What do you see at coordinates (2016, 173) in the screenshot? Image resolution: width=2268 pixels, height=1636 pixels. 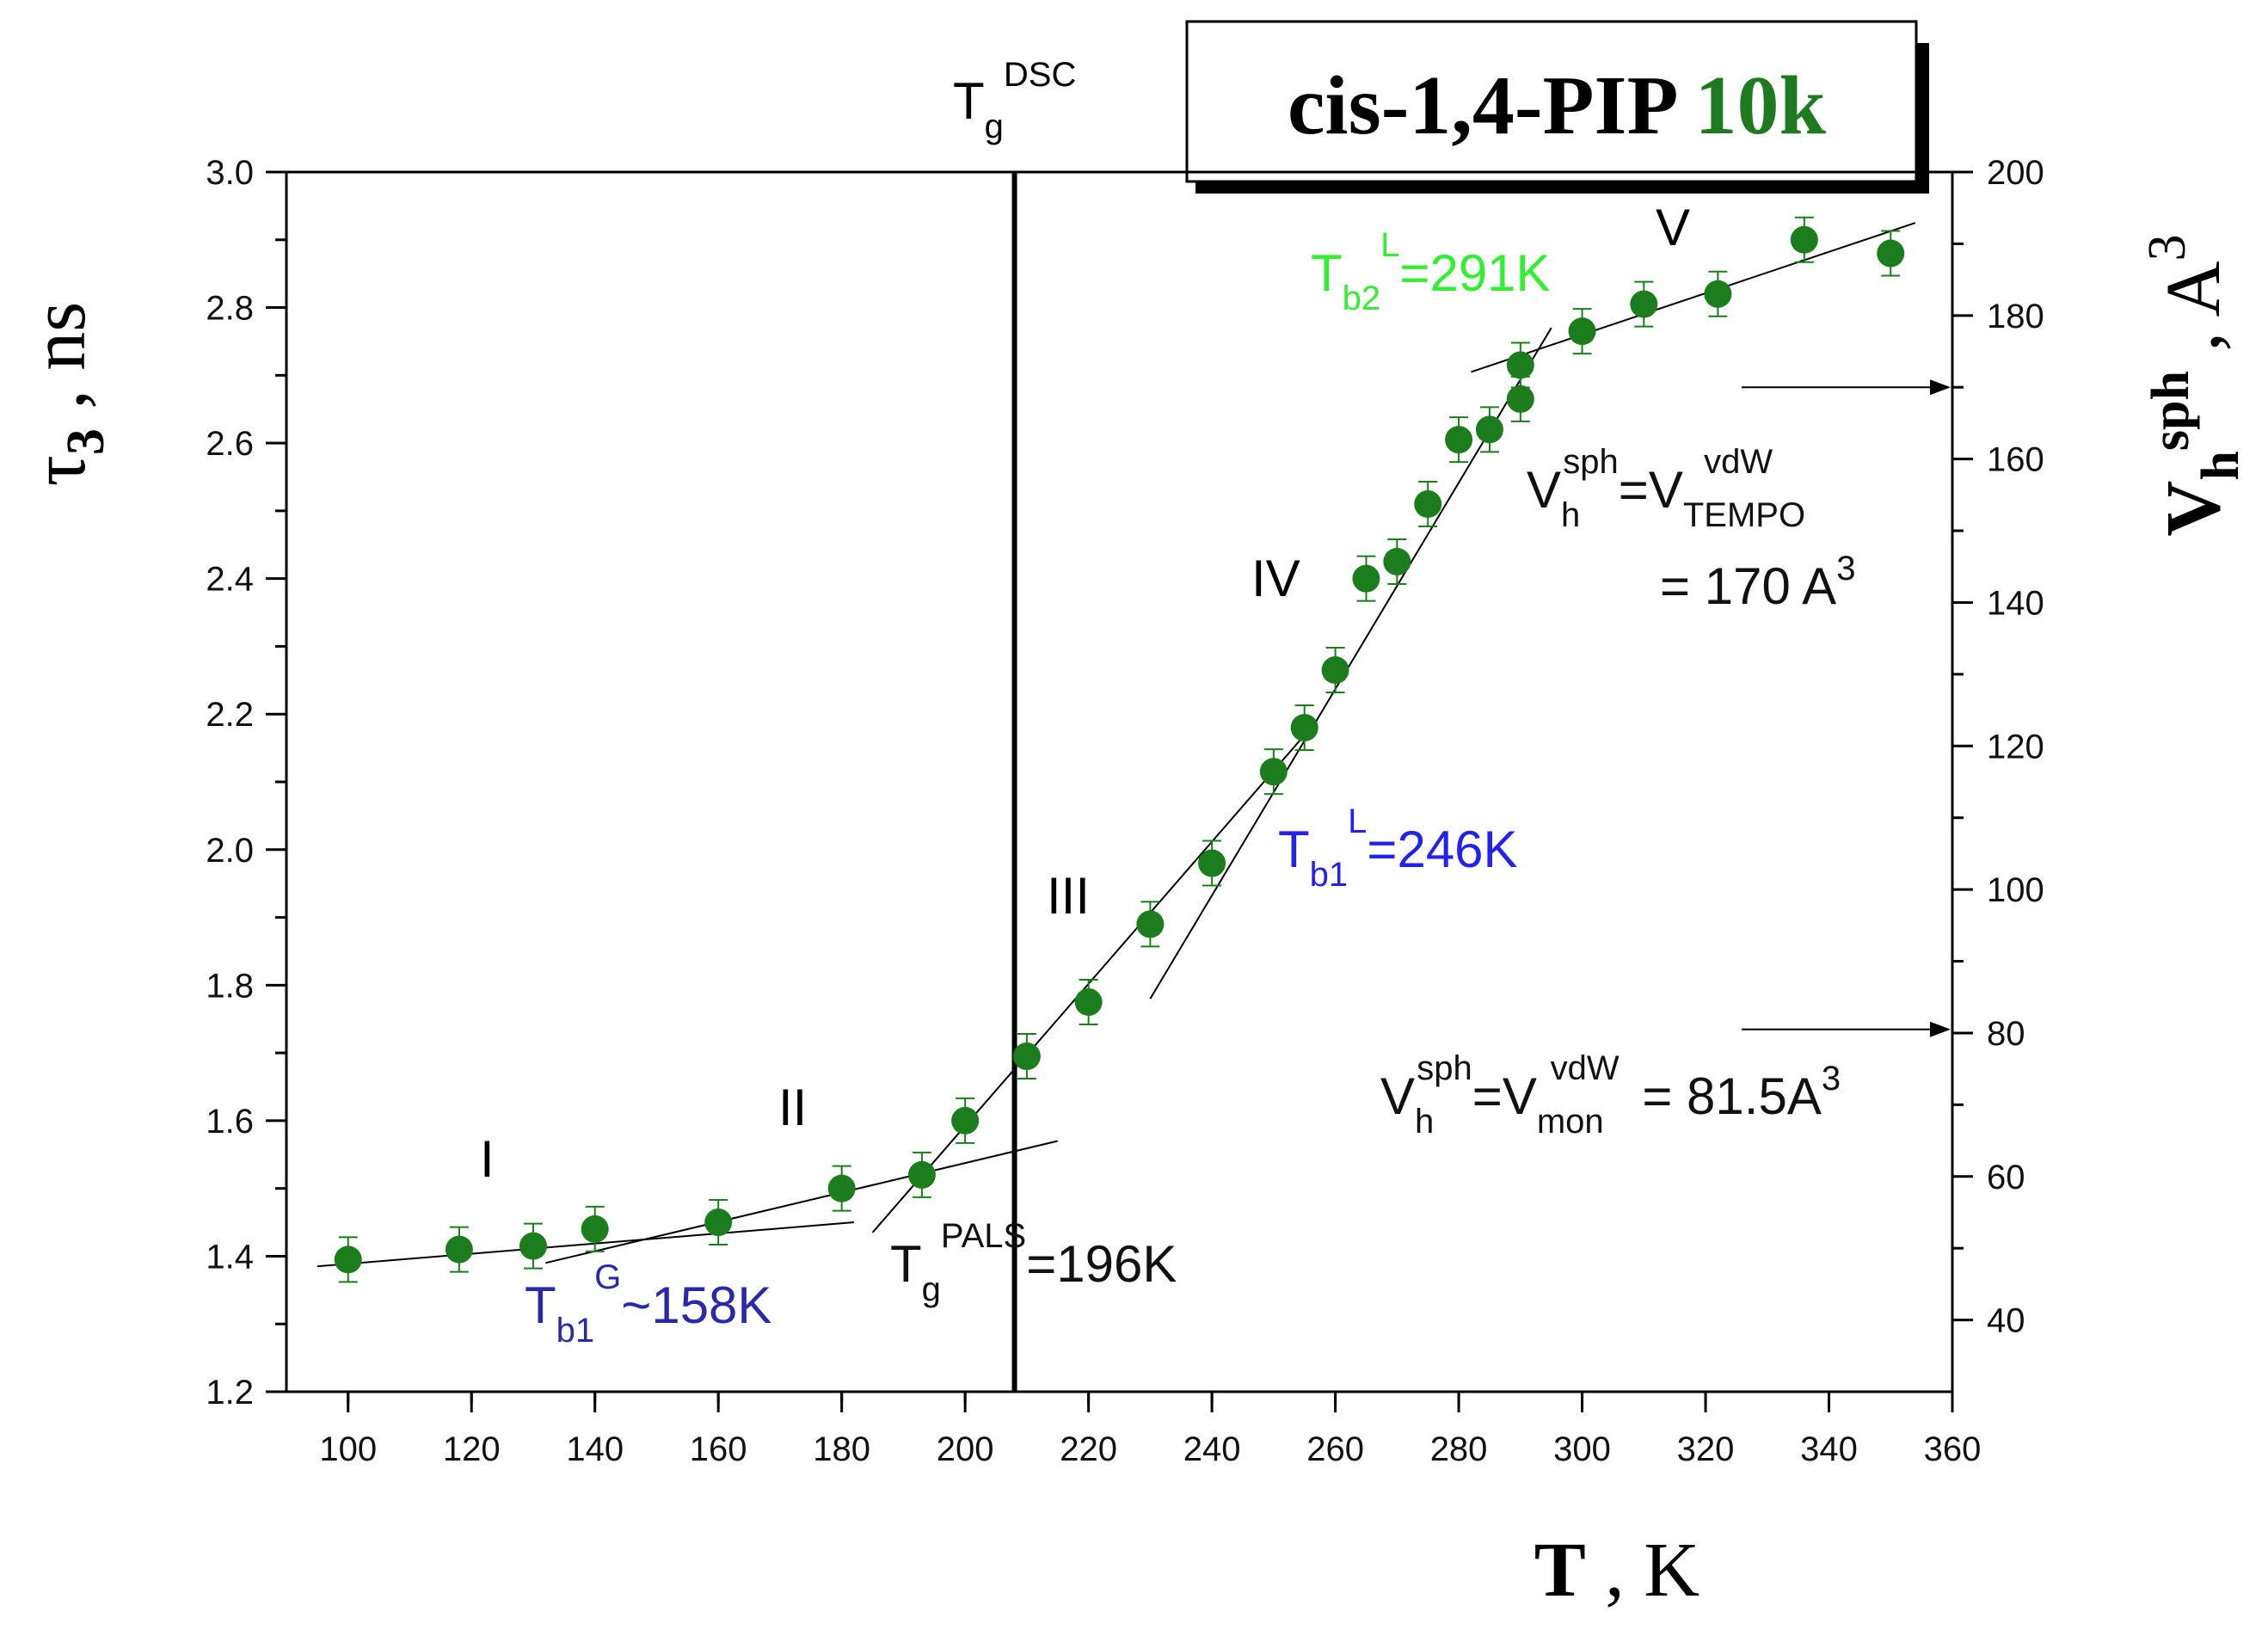 I see `y2-tick-label-200: 200` at bounding box center [2016, 173].